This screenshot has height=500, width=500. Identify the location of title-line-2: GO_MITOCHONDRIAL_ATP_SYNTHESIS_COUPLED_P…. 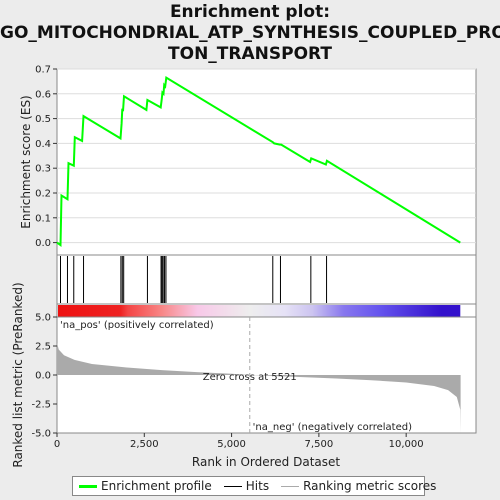
(250, 33).